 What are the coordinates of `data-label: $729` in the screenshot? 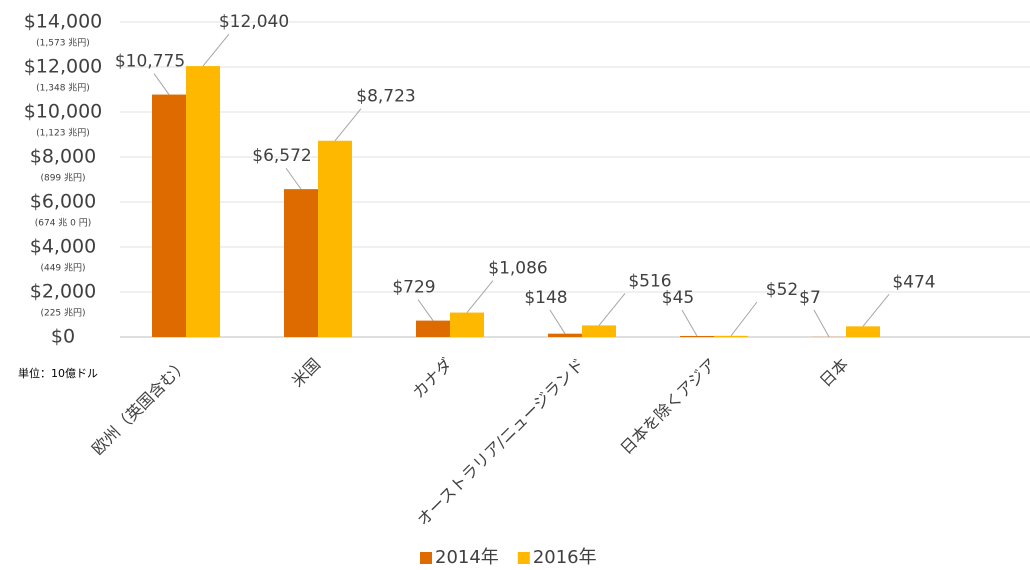 It's located at (413, 288).